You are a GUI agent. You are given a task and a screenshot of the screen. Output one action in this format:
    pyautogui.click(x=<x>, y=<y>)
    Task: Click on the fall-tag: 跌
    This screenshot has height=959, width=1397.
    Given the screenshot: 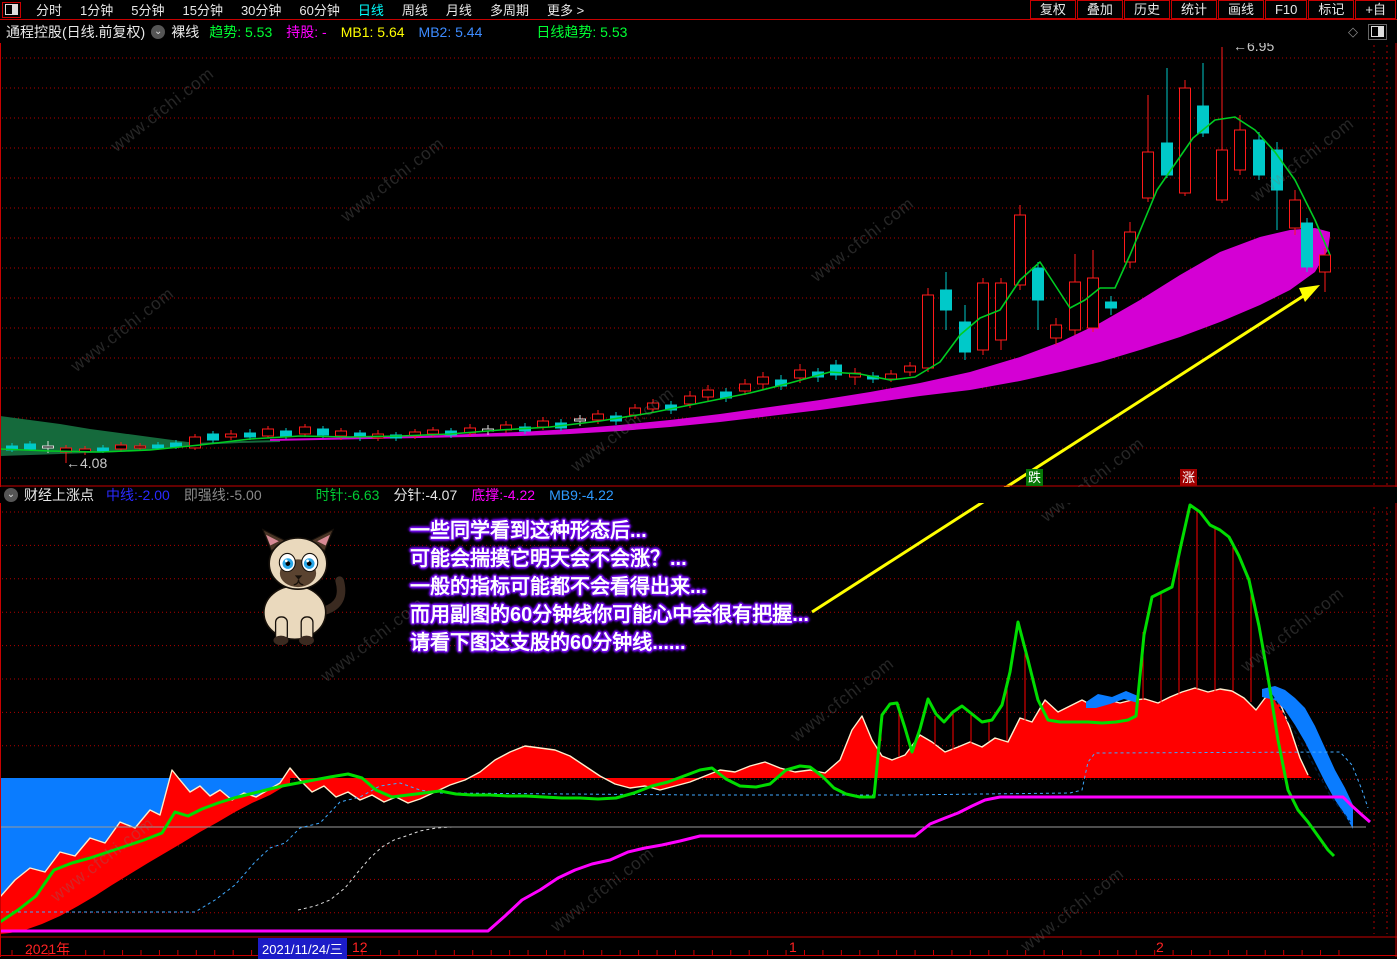 What is the action you would take?
    pyautogui.click(x=1034, y=477)
    